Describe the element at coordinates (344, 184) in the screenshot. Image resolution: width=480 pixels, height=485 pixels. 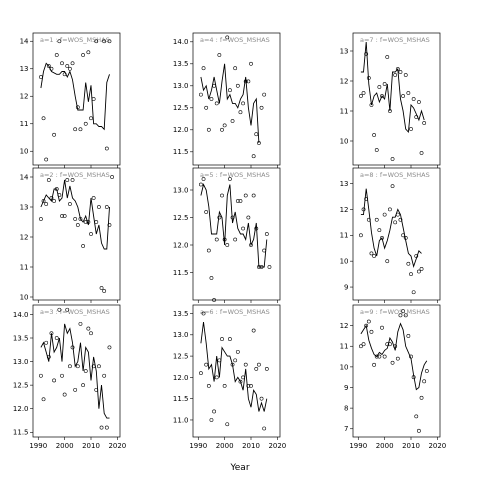
I see `y-tick-label: 13` at that location.